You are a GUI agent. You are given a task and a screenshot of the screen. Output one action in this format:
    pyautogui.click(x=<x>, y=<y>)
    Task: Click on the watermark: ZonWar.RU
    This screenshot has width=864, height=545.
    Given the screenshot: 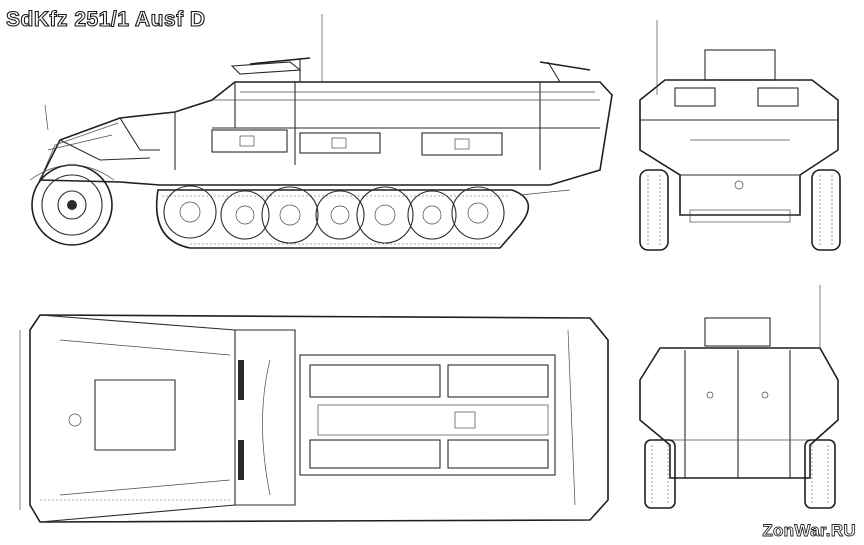 What is the action you would take?
    pyautogui.click(x=809, y=531)
    